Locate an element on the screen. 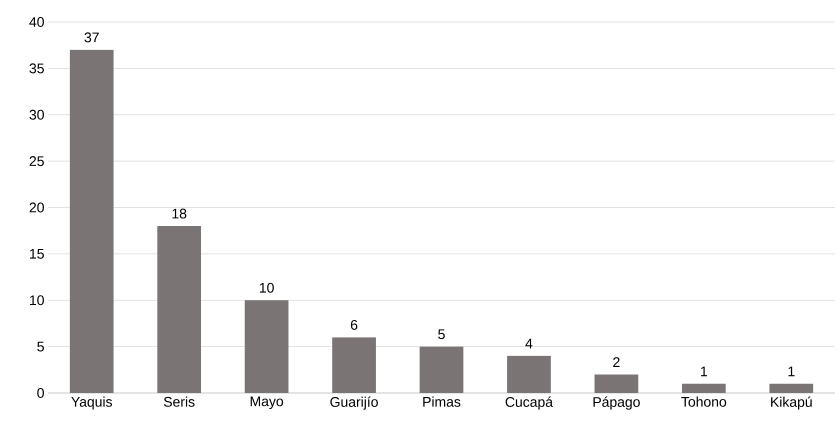  data-label: 37 is located at coordinates (91, 37).